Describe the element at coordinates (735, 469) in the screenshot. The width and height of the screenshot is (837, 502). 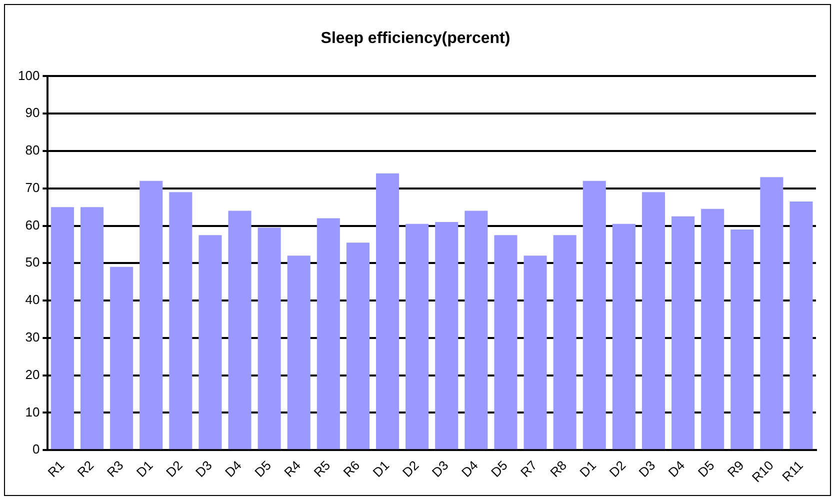
I see `x-tick-label: R9` at that location.